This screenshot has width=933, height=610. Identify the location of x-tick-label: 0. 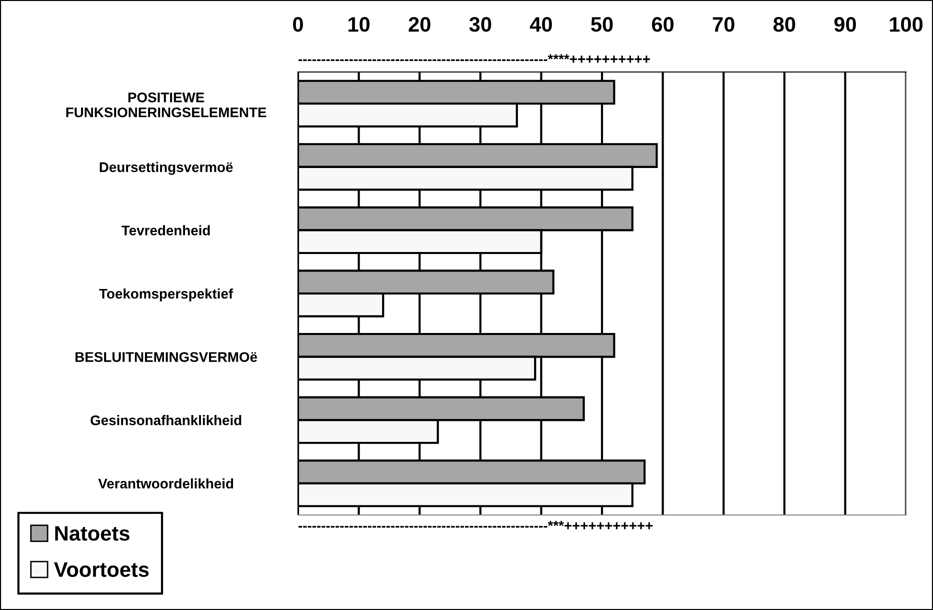
(298, 24).